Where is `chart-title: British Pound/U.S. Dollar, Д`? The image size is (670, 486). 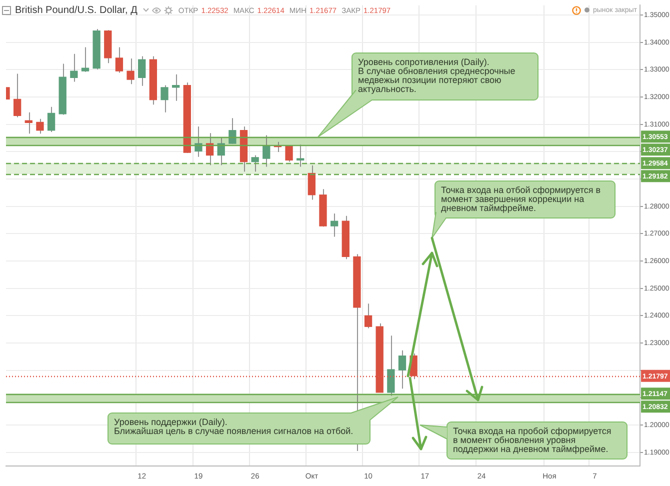 chart-title: British Pound/U.S. Dollar, Д is located at coordinates (76, 10).